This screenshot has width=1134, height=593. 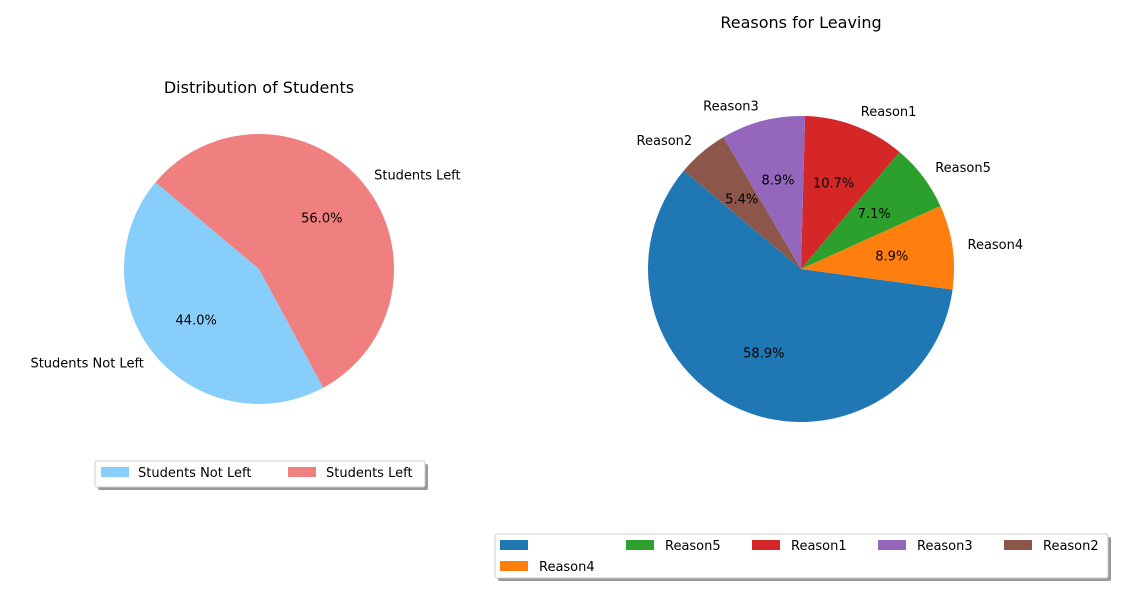 I want to click on legend-entry-label: Students Left, so click(x=369, y=473).